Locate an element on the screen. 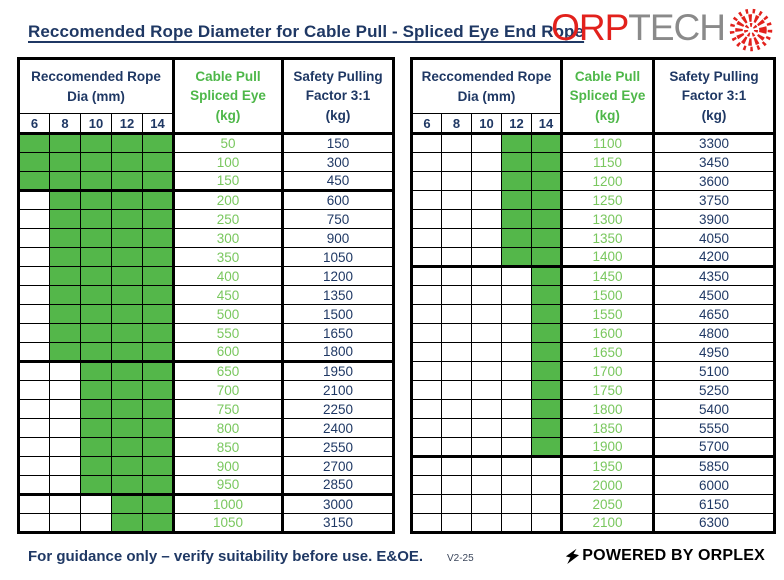 The height and width of the screenshot is (580, 784). safety-factor-header: Safety Pulling Factor 3:1 (kg) is located at coordinates (714, 96).